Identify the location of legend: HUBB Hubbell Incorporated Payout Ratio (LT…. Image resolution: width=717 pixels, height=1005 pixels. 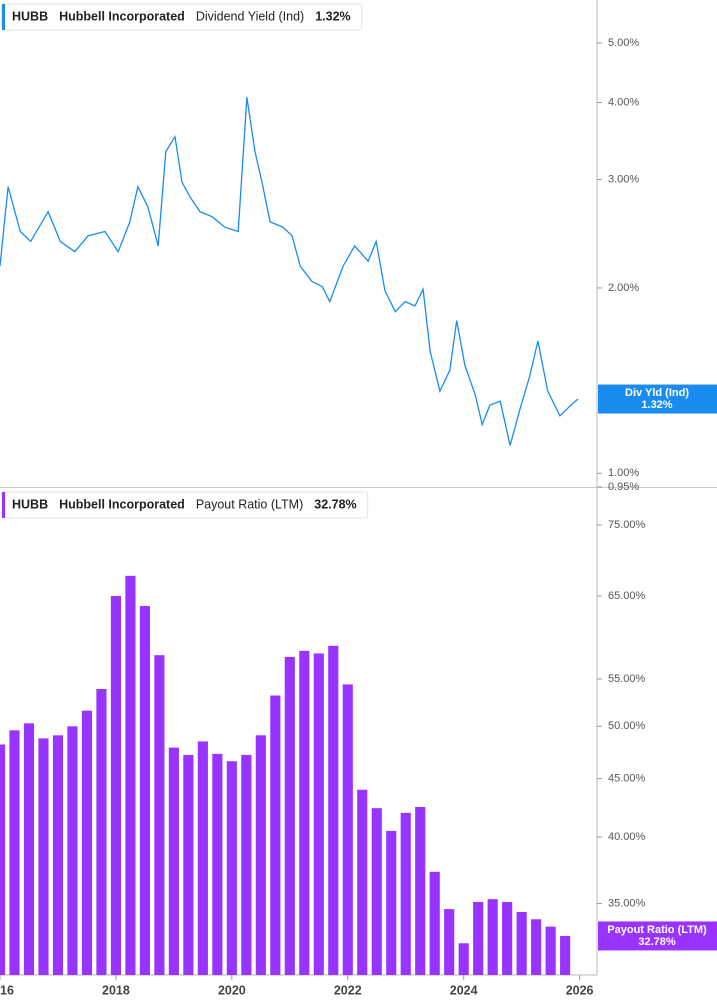
(185, 505).